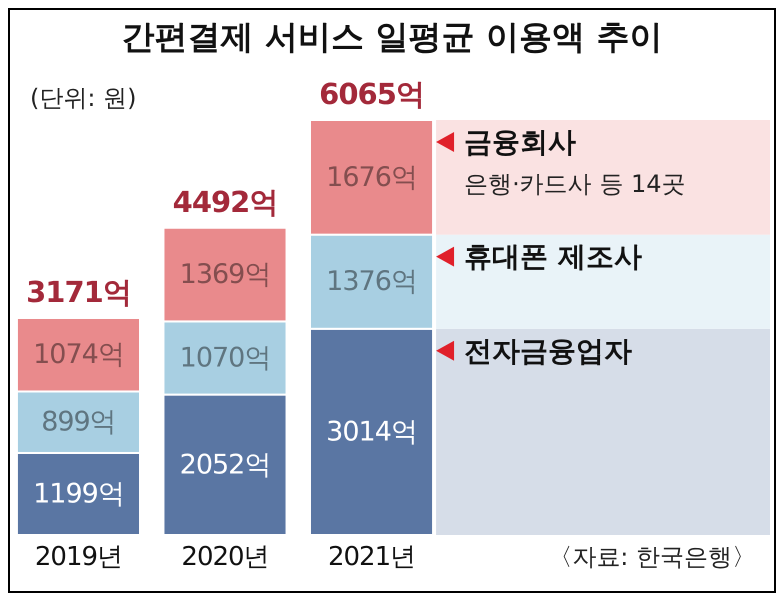  Describe the element at coordinates (371, 432) in the screenshot. I see `data-label: 3014억` at that location.